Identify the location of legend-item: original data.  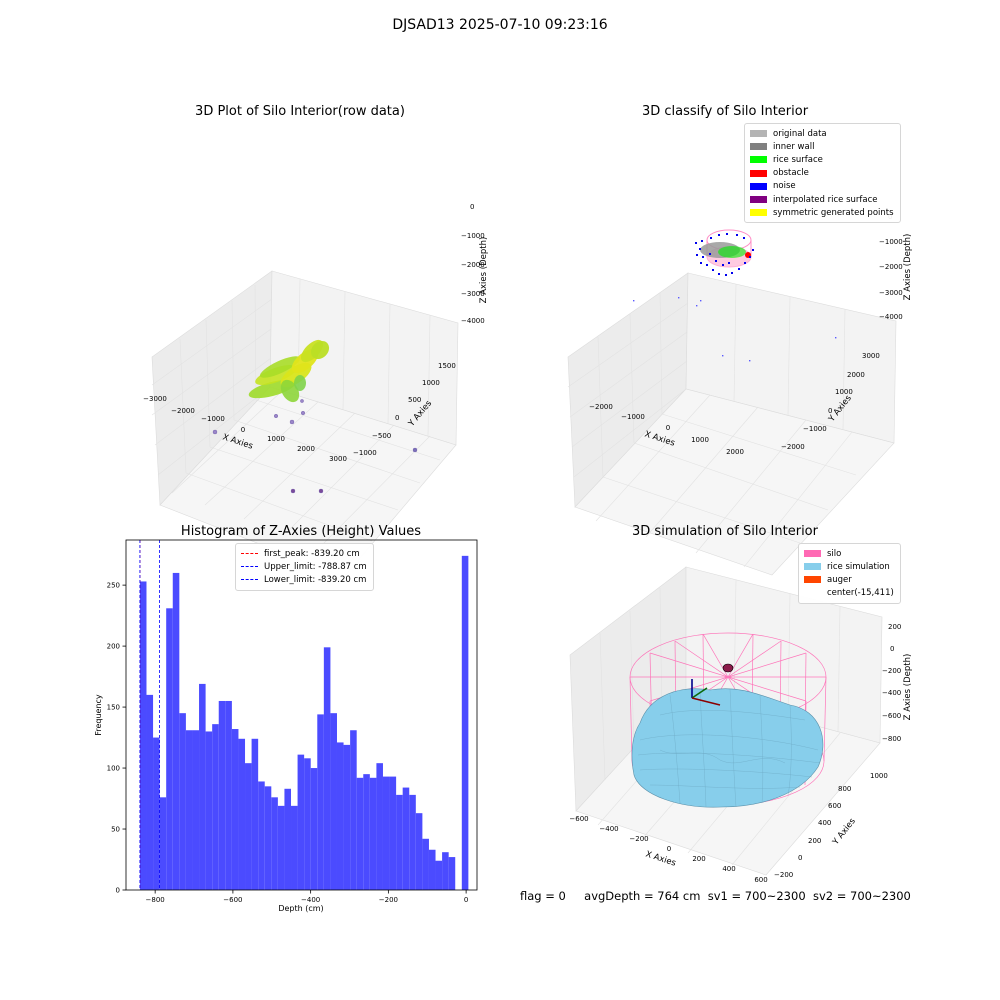
(822, 133).